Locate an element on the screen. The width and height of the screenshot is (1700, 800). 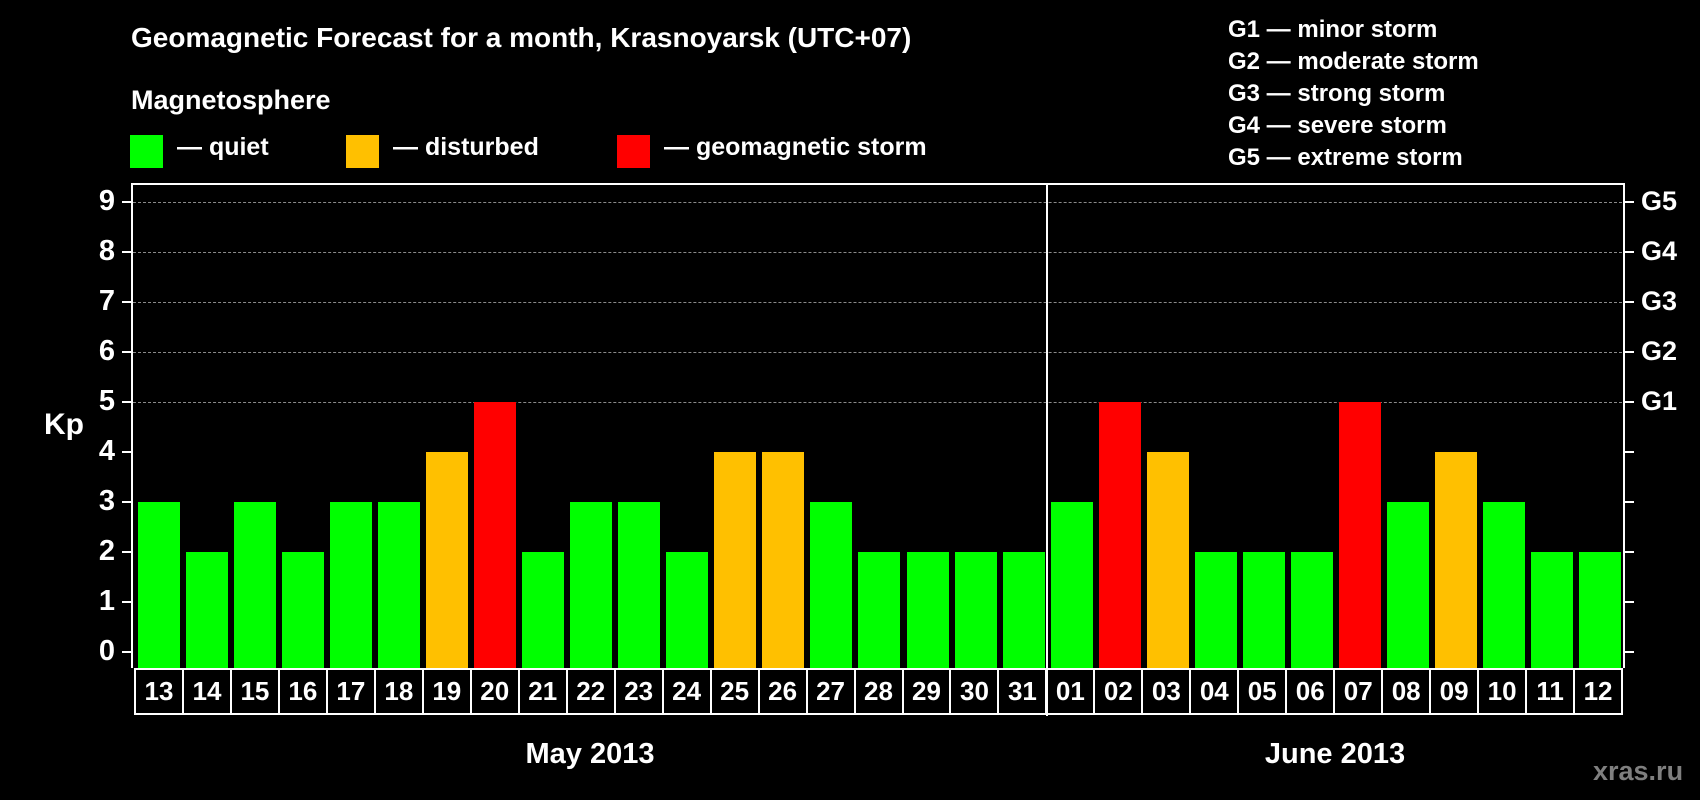
storm-level-label: G4 is located at coordinates (1659, 250).